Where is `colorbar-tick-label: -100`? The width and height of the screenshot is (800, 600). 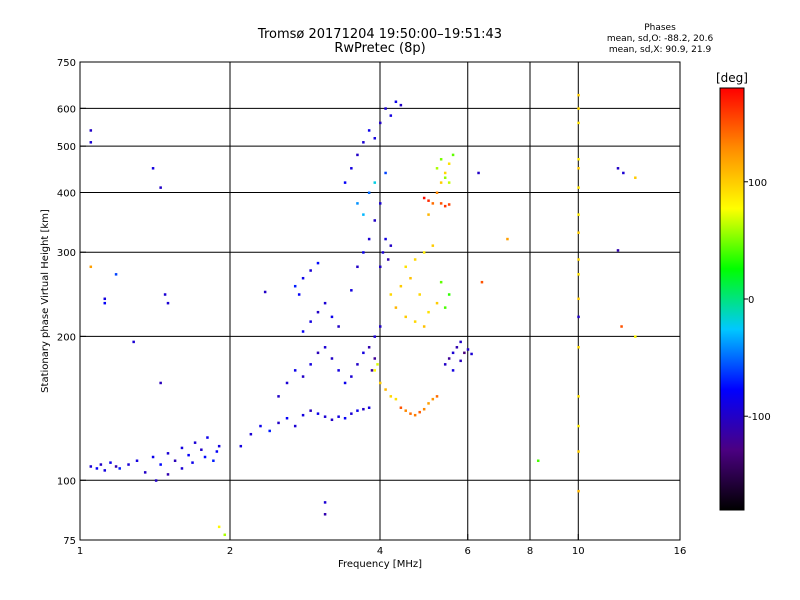
colorbar-tick-label: -100 is located at coordinates (759, 417).